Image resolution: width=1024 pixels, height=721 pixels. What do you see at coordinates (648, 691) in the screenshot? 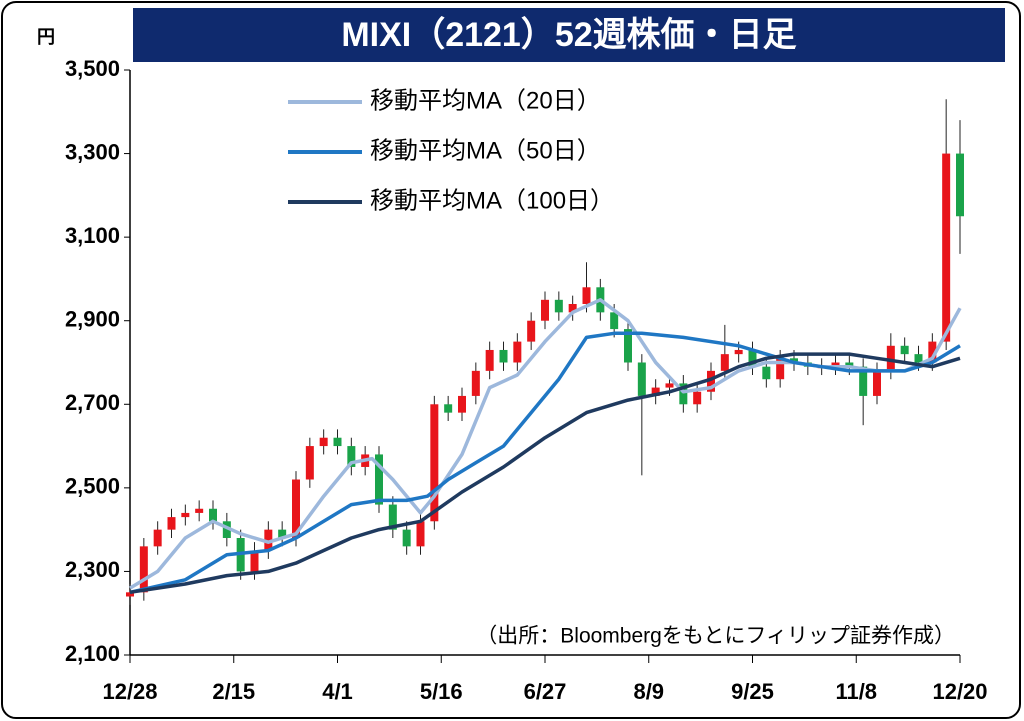
I see `x-tick-label: 8/9` at bounding box center [648, 691].